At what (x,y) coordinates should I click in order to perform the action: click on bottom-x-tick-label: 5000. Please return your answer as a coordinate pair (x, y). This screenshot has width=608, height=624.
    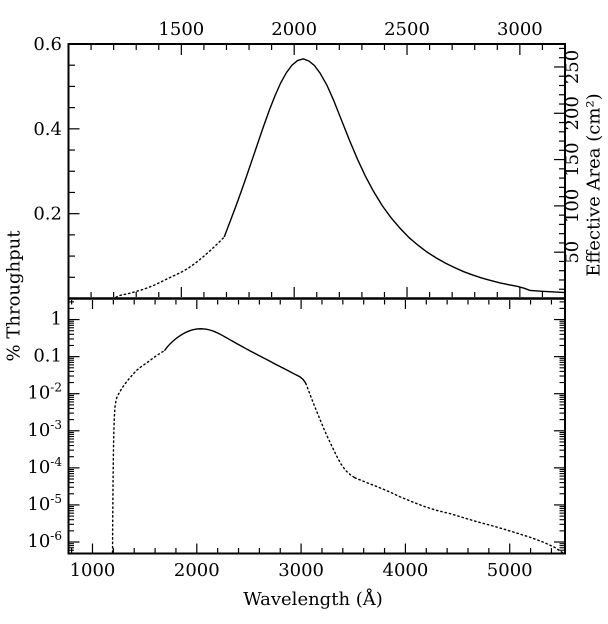
    Looking at the image, I should click on (510, 570).